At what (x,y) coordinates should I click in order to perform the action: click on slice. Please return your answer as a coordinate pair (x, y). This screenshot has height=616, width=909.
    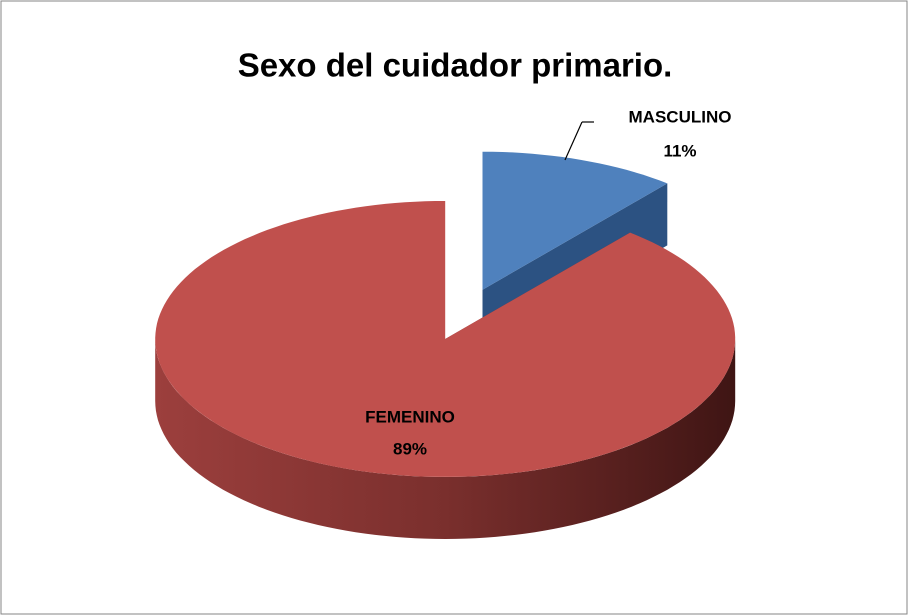
    Looking at the image, I should click on (575, 220).